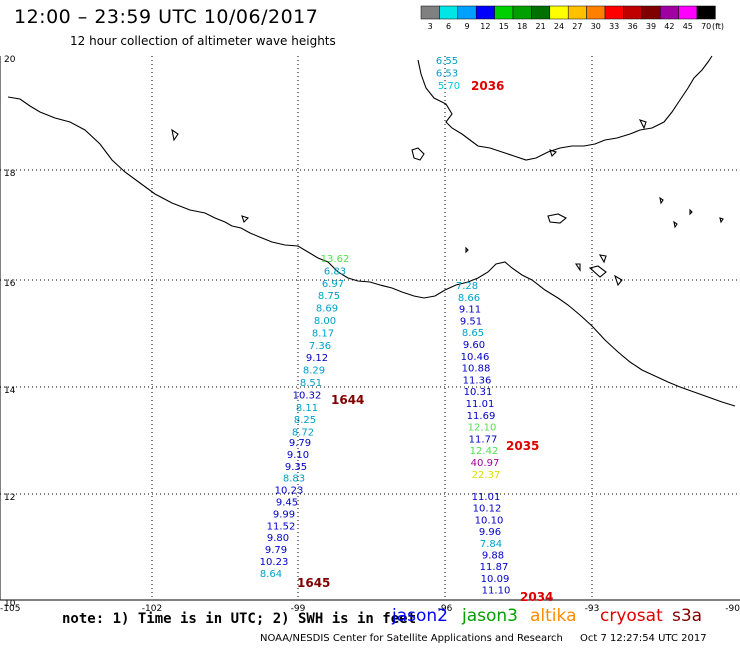 The height and width of the screenshot is (650, 740). What do you see at coordinates (10, 284) in the screenshot?
I see `lat-tick-label: 16` at bounding box center [10, 284].